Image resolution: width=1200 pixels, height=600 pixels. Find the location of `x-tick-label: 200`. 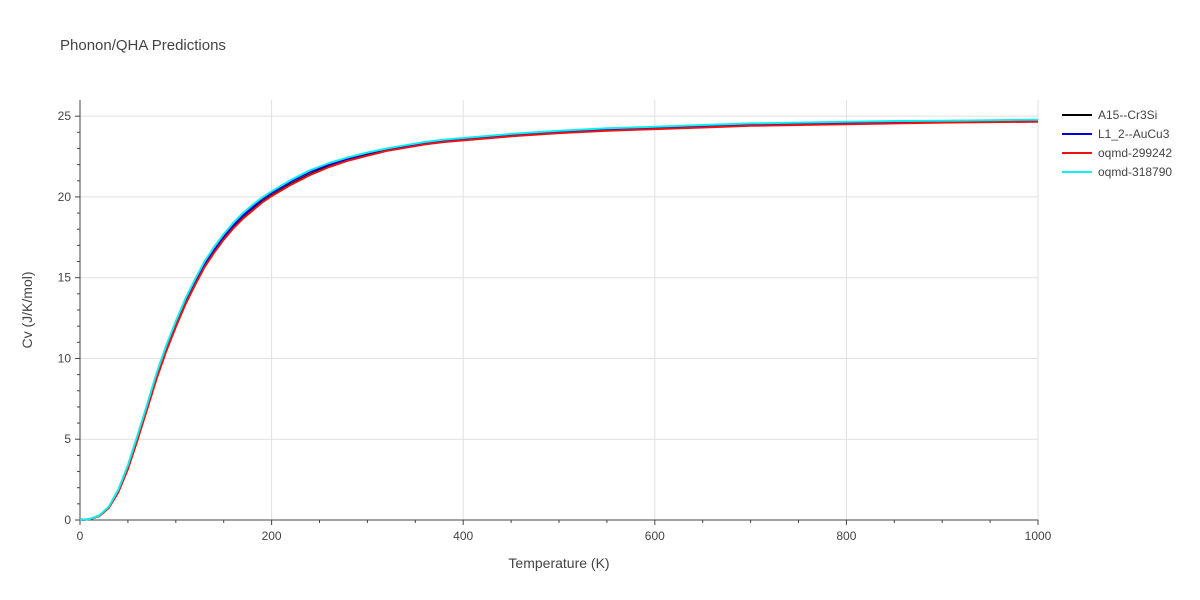

x-tick-label: 200 is located at coordinates (272, 536).